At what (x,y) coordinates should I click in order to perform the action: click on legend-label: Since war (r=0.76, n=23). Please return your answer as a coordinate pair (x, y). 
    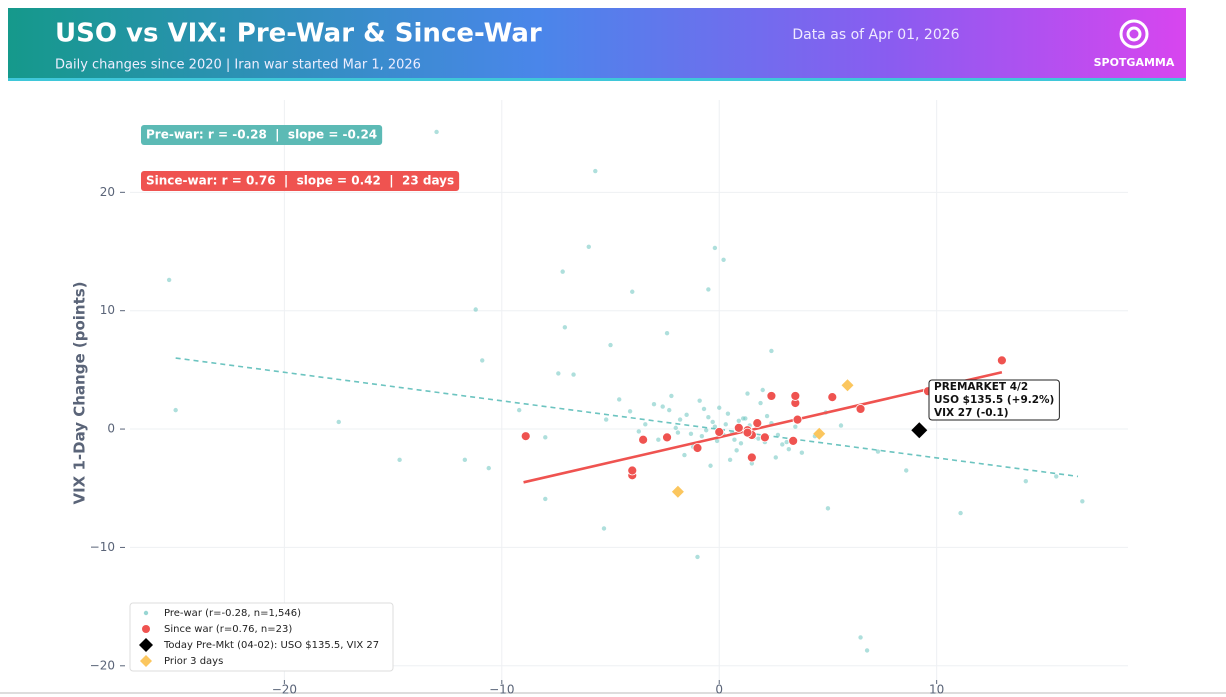
    Looking at the image, I should click on (228, 629).